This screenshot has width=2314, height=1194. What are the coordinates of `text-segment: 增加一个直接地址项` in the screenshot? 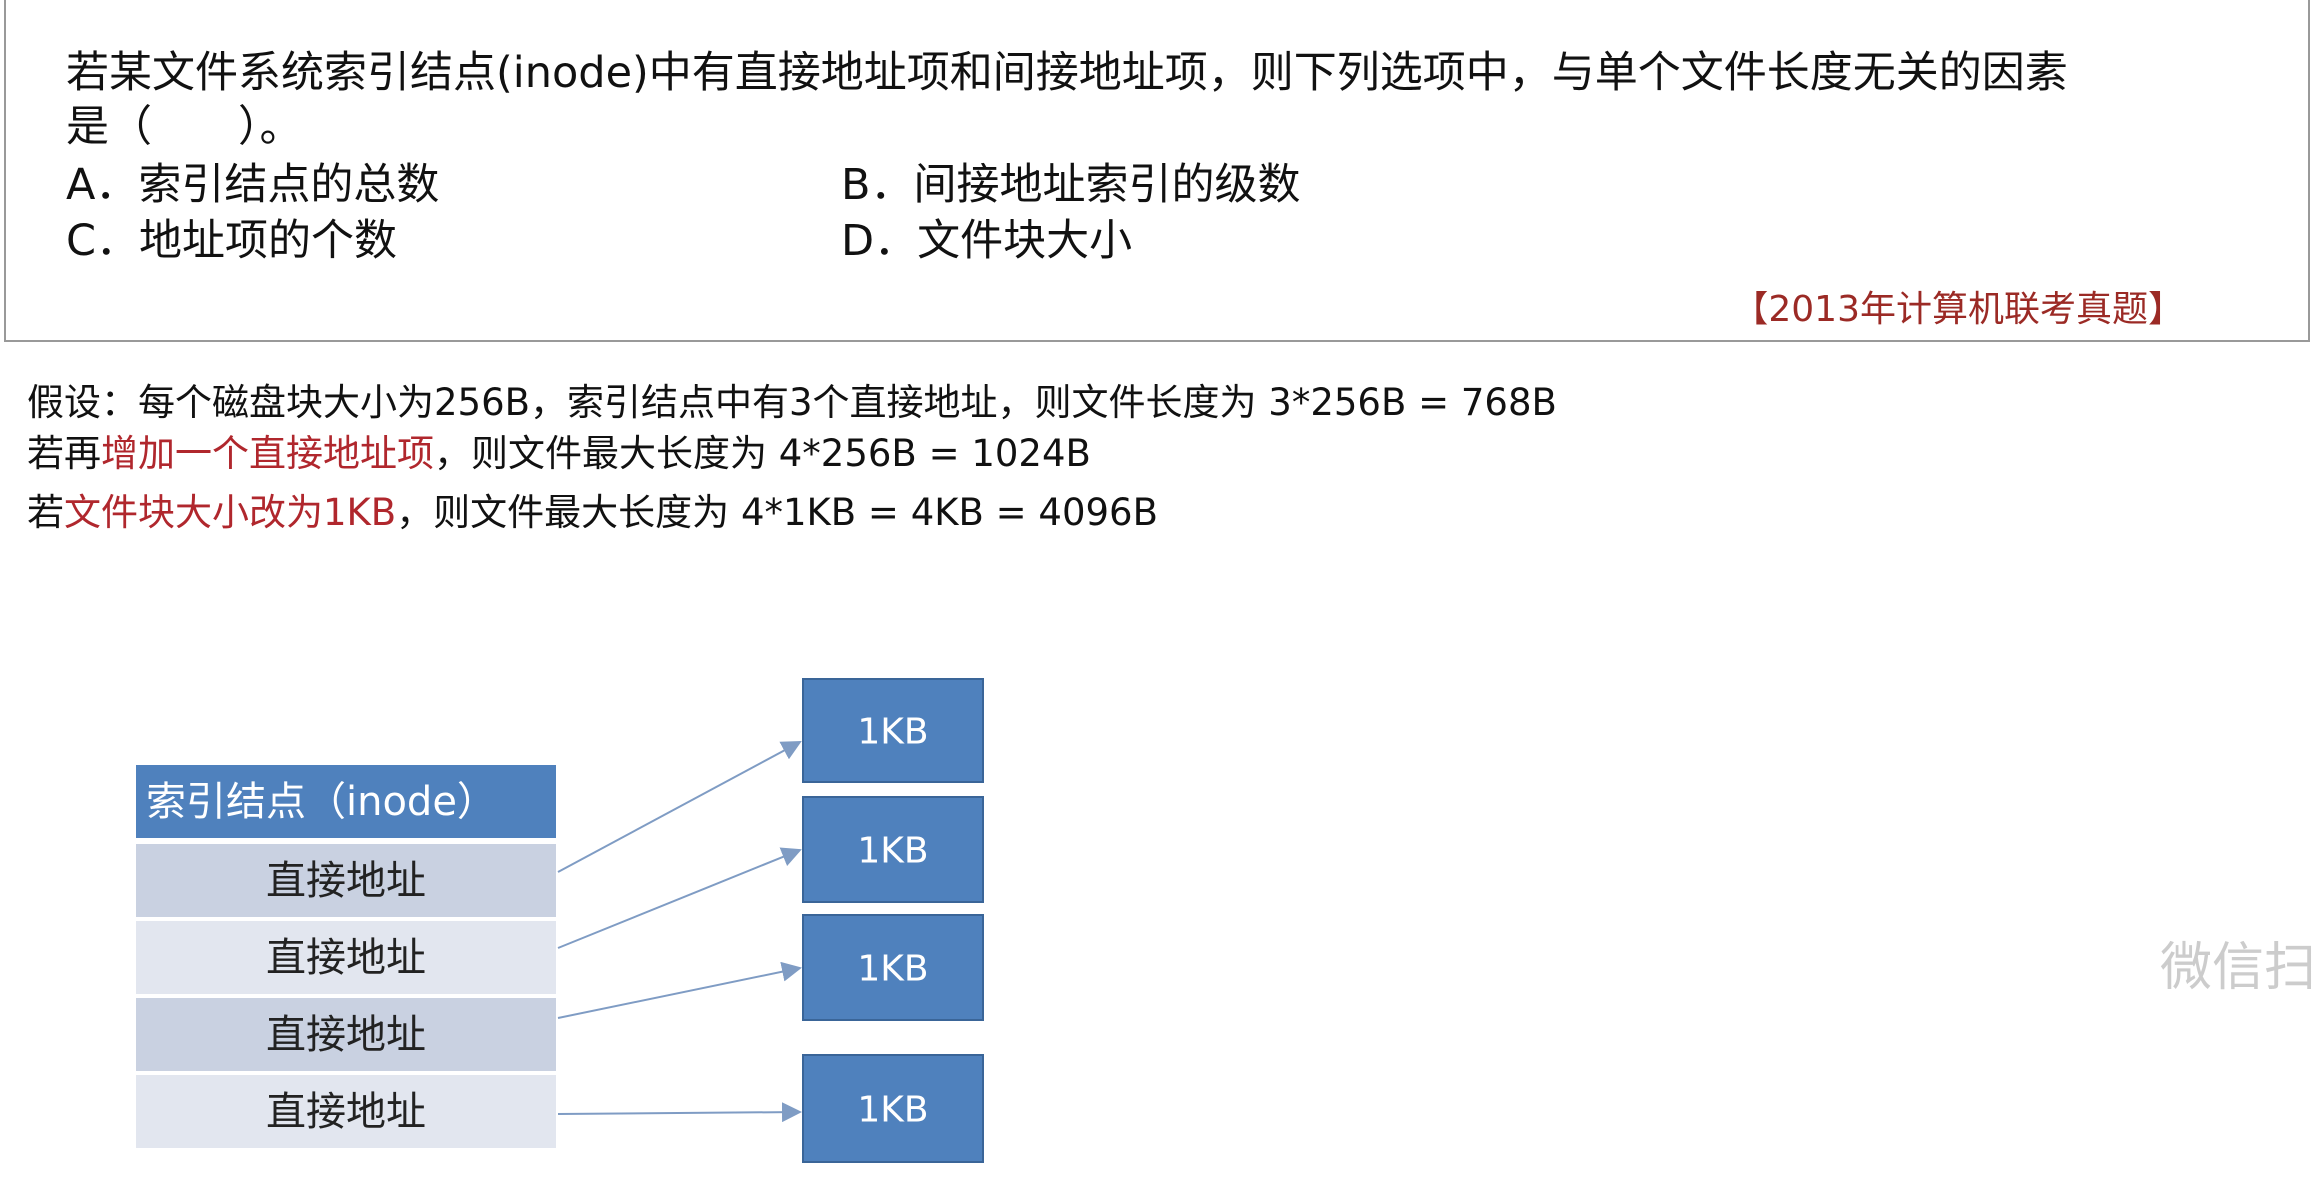 It's located at (267, 453).